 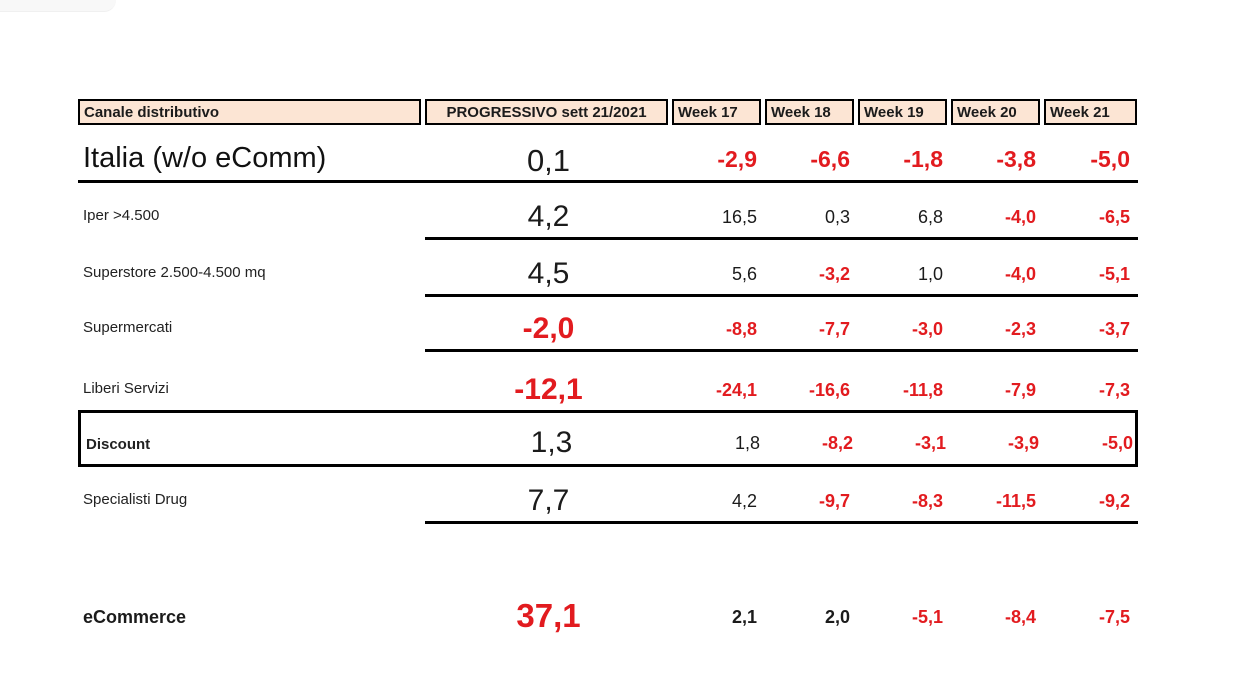 What do you see at coordinates (830, 159) in the screenshot?
I see `week-18-value: -6,6` at bounding box center [830, 159].